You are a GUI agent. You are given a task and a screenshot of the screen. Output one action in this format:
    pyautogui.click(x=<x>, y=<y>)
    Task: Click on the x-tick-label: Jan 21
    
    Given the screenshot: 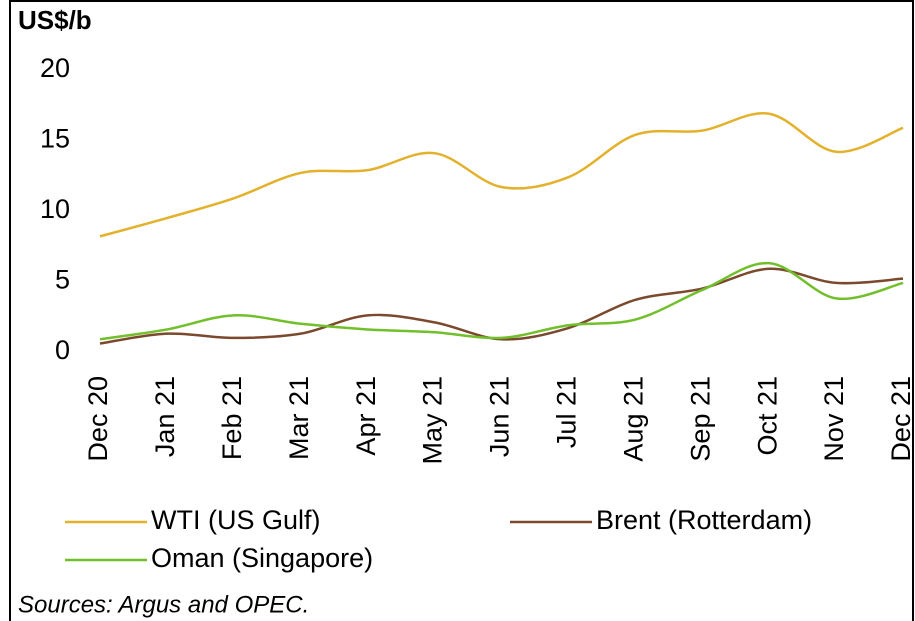 What is the action you would take?
    pyautogui.click(x=165, y=416)
    